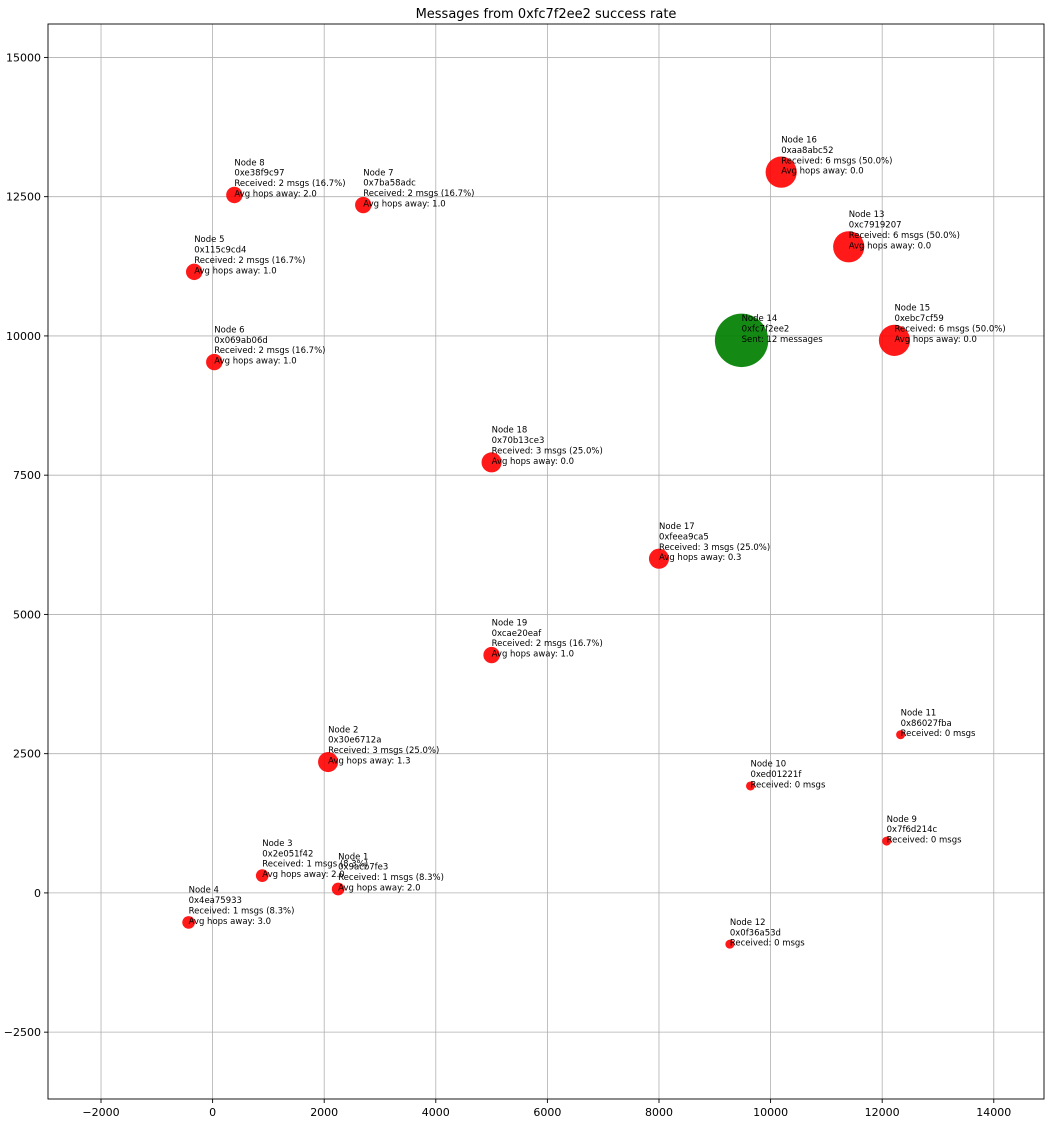  Describe the element at coordinates (37, 893) in the screenshot. I see `y-tick-label: 0` at that location.